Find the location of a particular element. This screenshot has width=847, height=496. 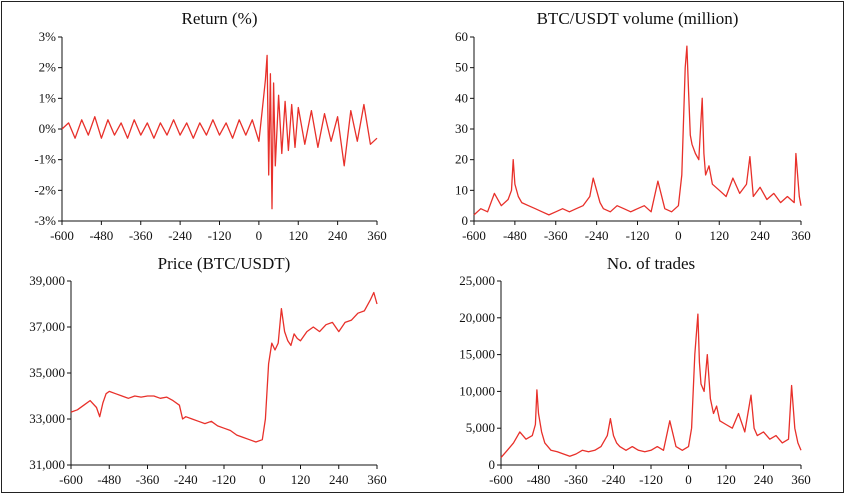

chart-title: Return (%) is located at coordinates (219, 18).